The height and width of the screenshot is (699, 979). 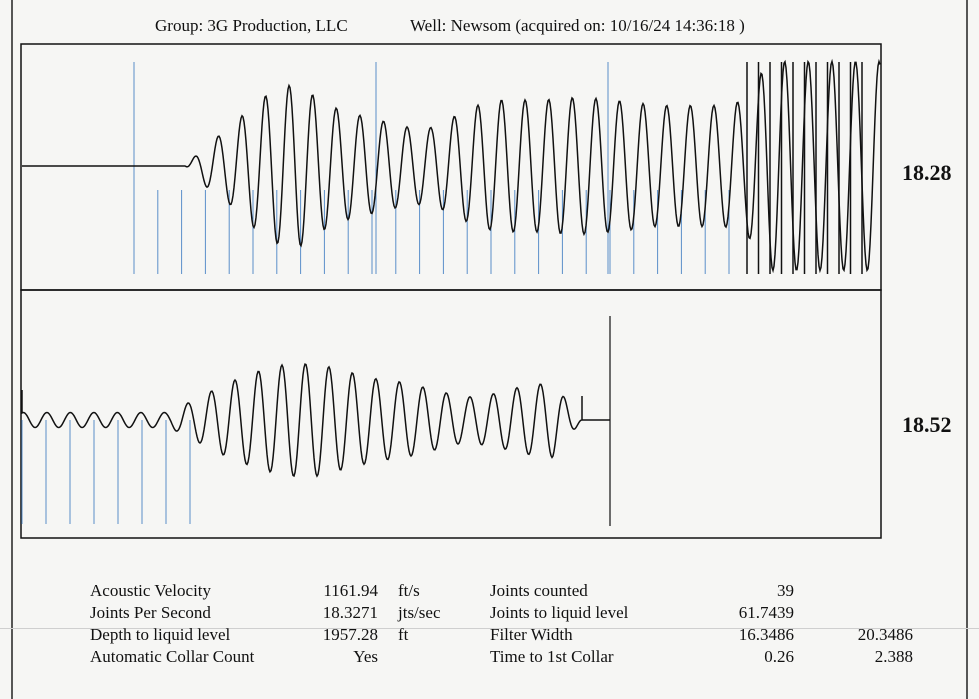 What do you see at coordinates (779, 656) in the screenshot?
I see `stat-value-2: 0.26` at bounding box center [779, 656].